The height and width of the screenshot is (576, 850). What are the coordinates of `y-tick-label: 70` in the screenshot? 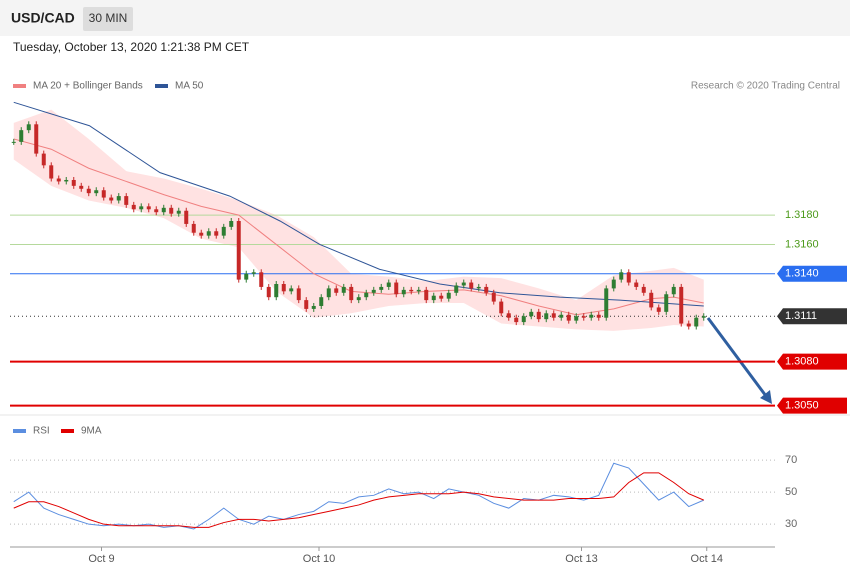 It's located at (791, 460).